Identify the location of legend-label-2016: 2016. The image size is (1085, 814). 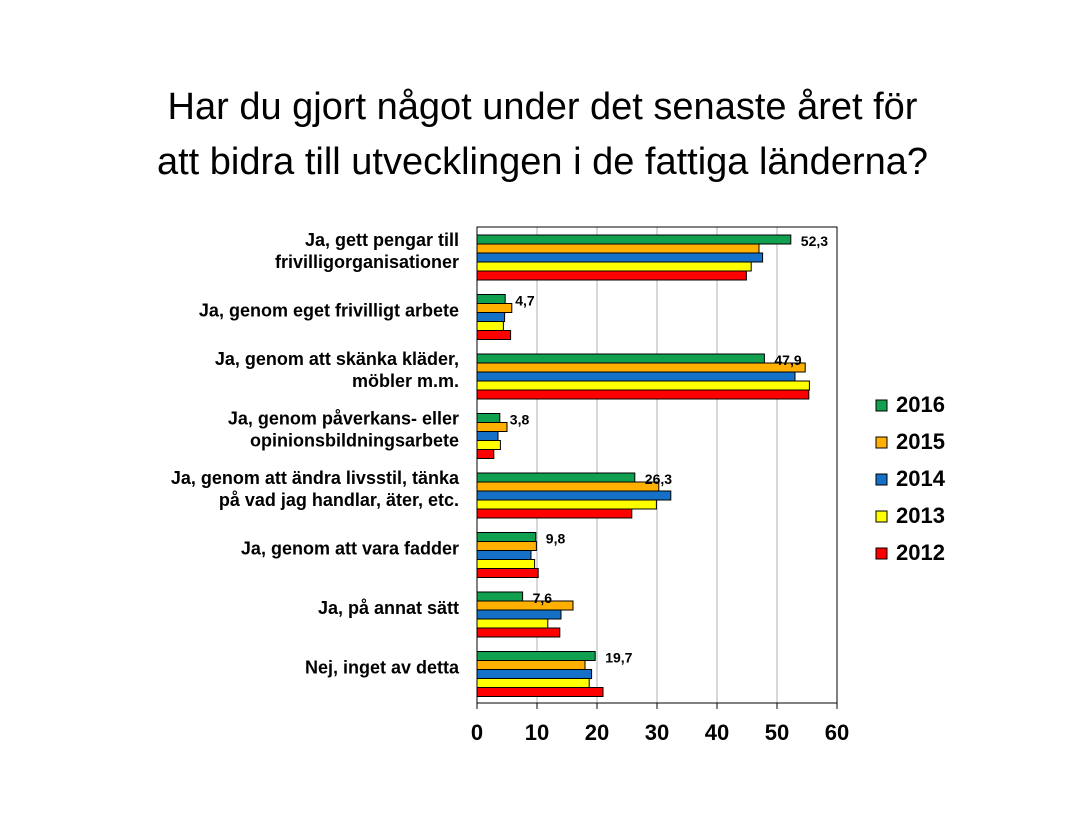
(920, 404).